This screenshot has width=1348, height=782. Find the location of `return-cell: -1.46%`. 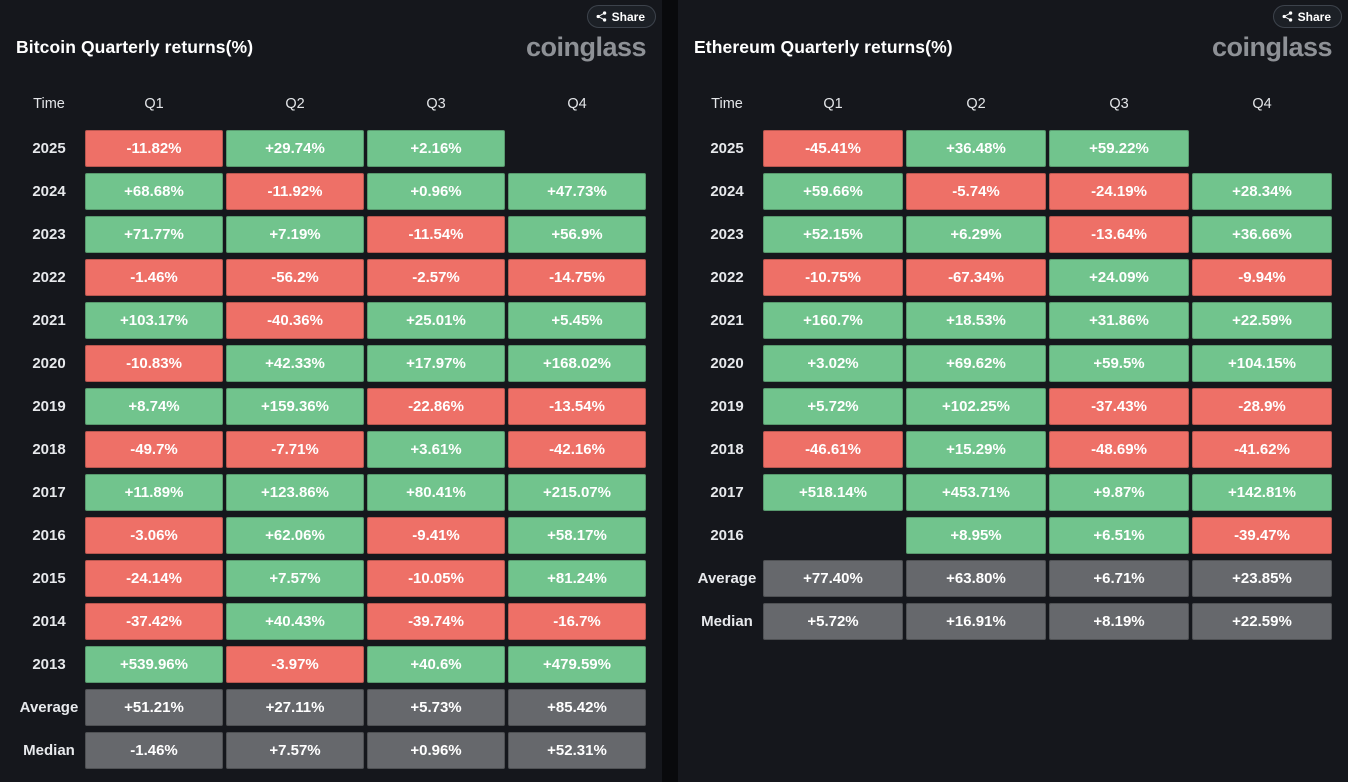

return-cell: -1.46% is located at coordinates (154, 277).